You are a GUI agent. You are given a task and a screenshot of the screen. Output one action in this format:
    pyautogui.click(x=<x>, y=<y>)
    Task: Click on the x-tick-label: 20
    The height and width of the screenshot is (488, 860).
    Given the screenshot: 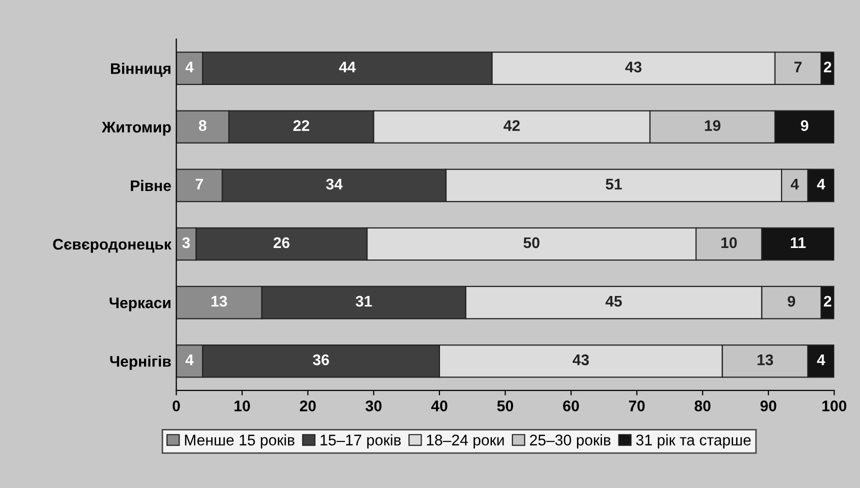 What is the action you would take?
    pyautogui.click(x=308, y=406)
    